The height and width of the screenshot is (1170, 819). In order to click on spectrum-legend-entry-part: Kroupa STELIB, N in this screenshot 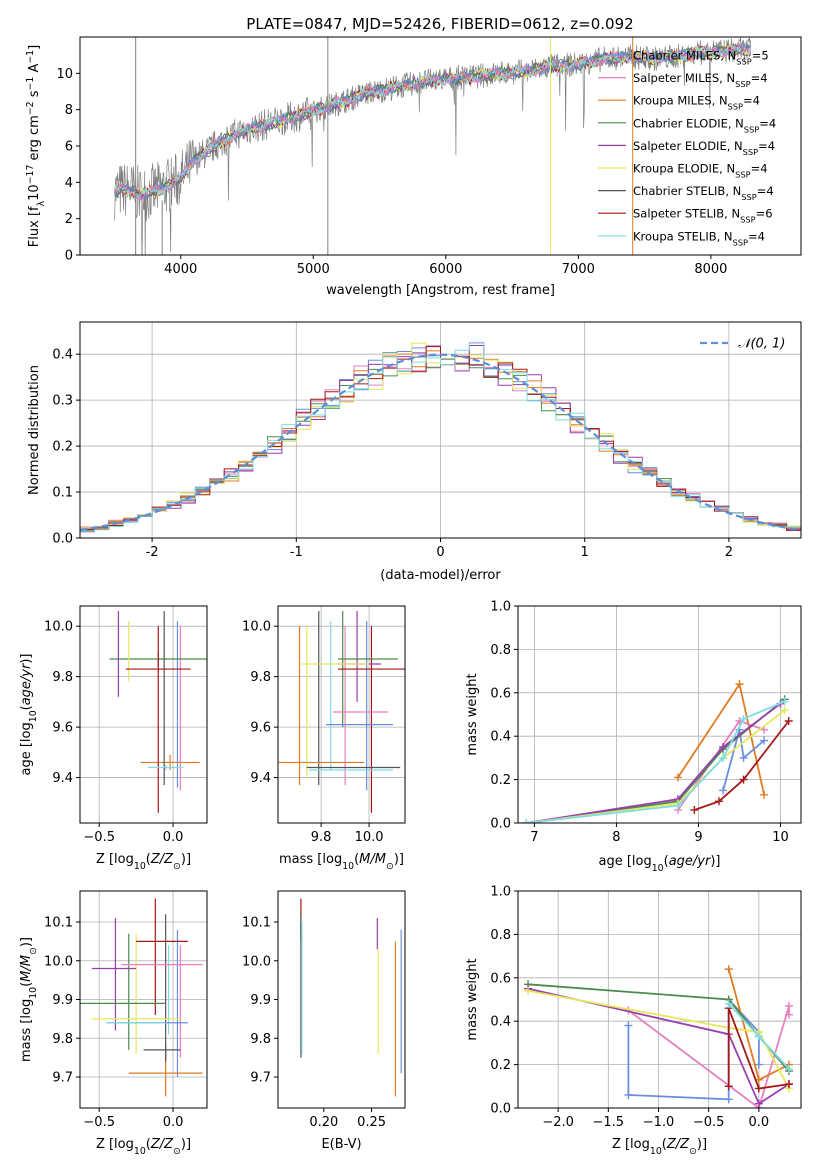, I will do `click(683, 236)`.